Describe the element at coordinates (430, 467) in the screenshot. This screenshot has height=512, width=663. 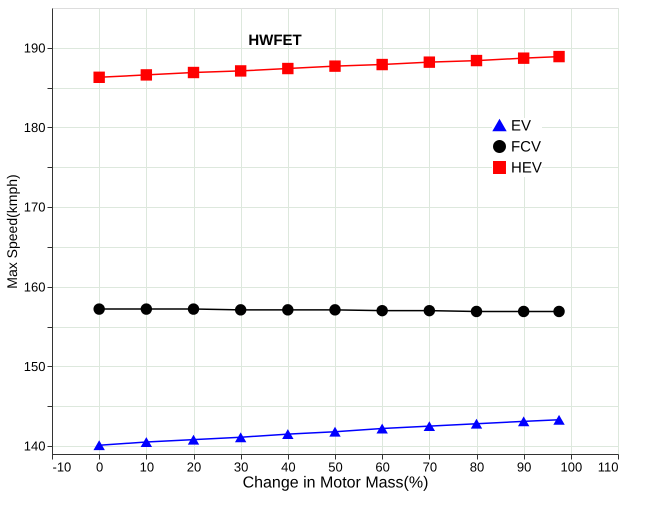
I see `x-tick-label: 70` at that location.